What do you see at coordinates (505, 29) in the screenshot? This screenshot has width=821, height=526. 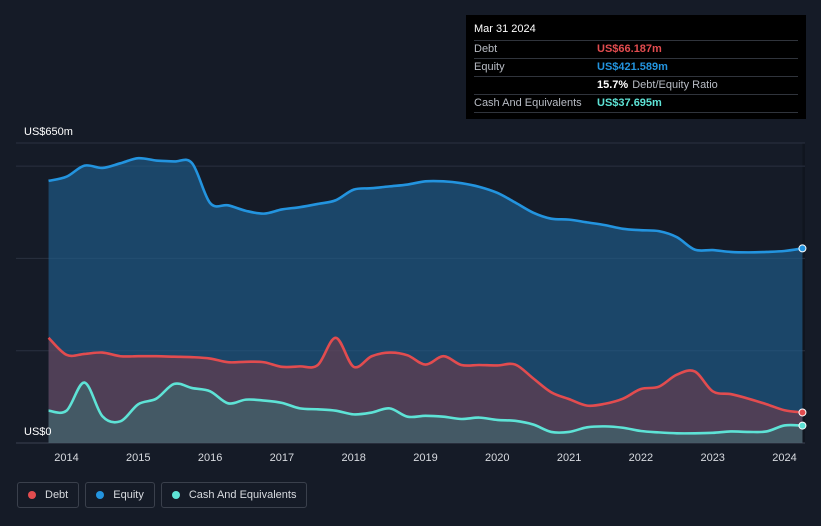 I see `tooltip-date: Mar 31 2024` at bounding box center [505, 29].